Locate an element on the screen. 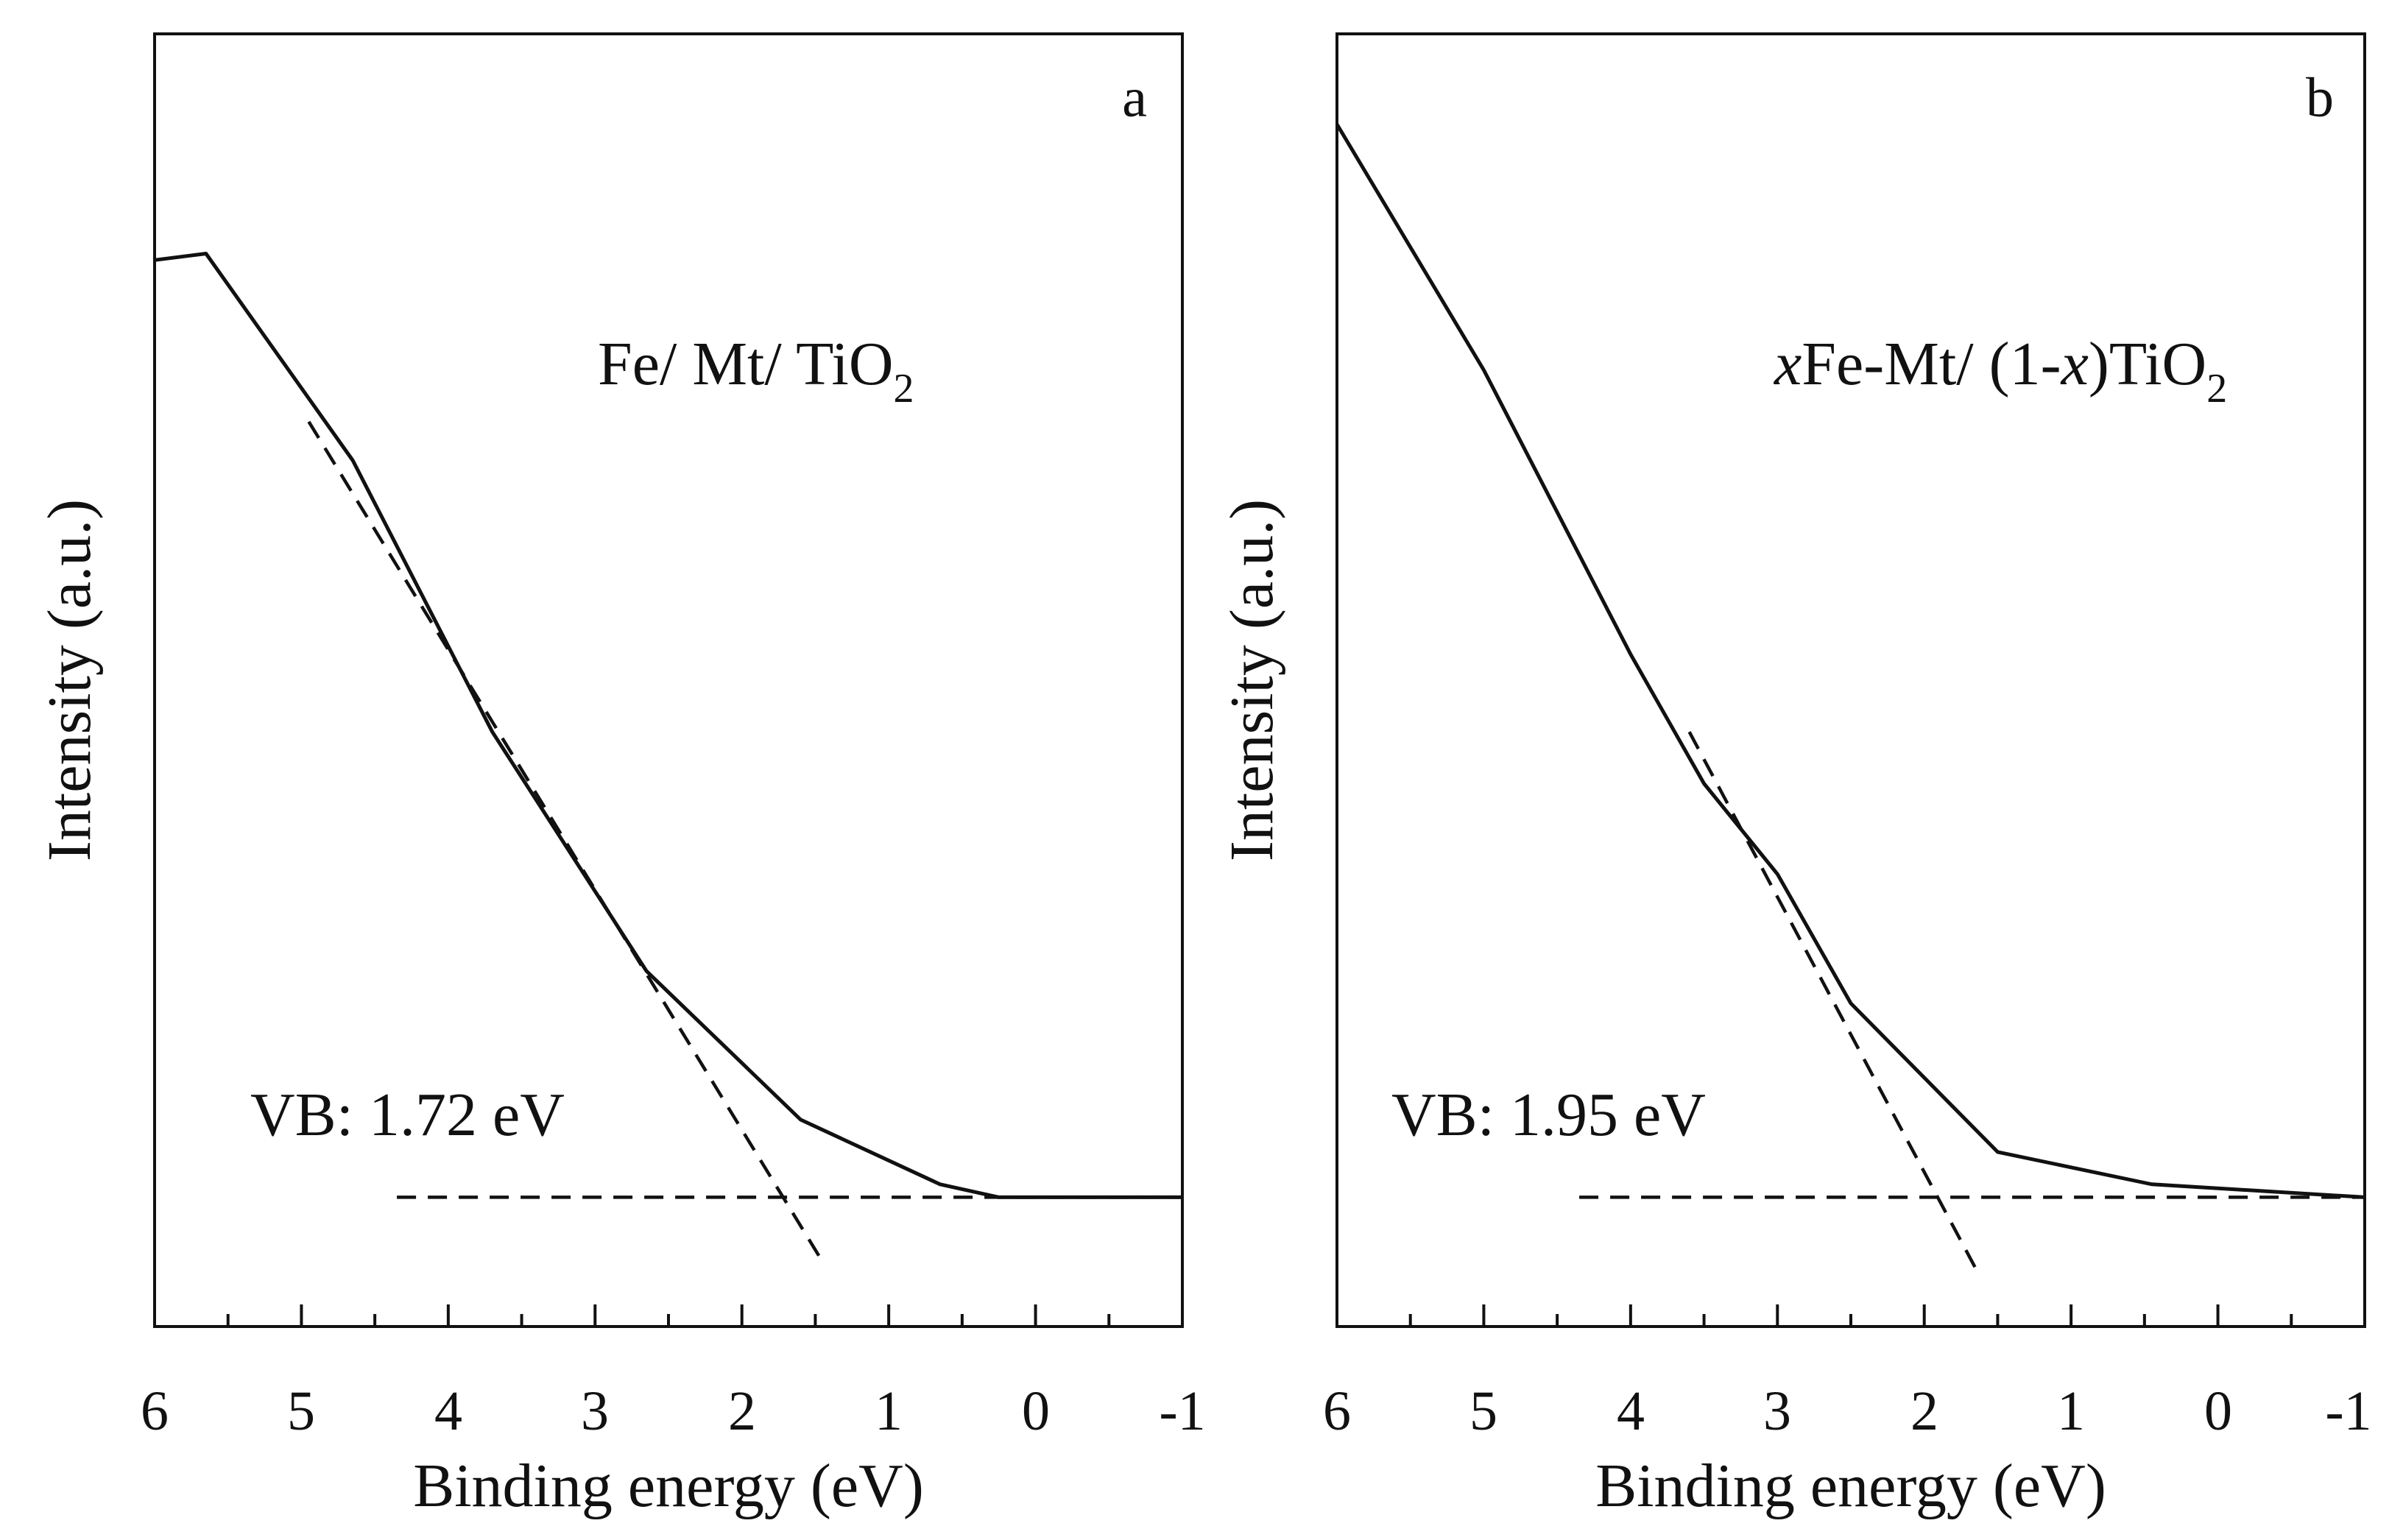 Image resolution: width=2403 pixels, height=1540 pixels. x-axis-label-a: Binding energy (eV) is located at coordinates (668, 1486).